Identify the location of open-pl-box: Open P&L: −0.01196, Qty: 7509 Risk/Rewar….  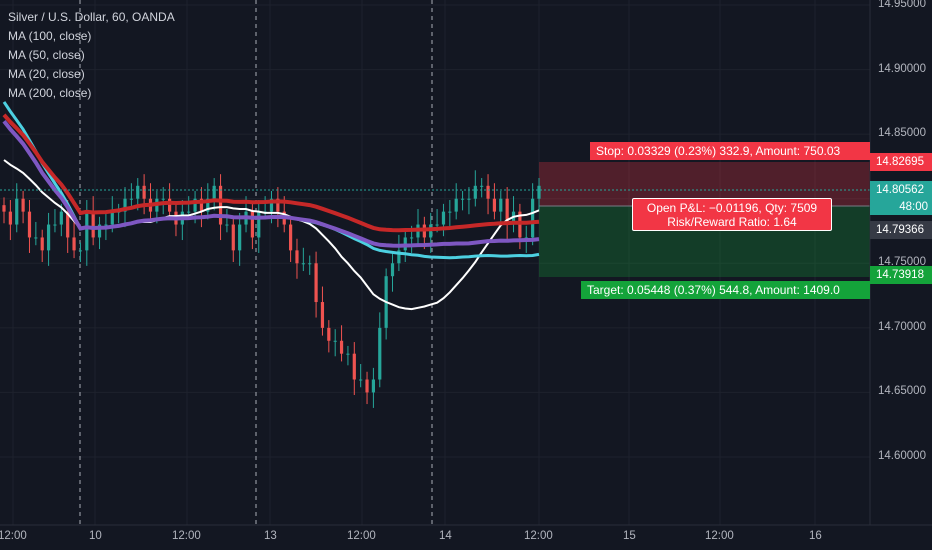
(732, 214).